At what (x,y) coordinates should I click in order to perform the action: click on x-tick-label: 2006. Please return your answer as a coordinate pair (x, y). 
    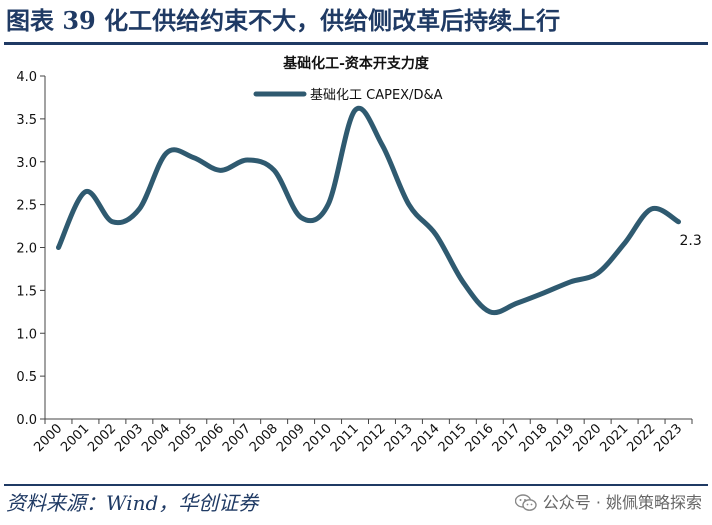
    Looking at the image, I should click on (210, 438).